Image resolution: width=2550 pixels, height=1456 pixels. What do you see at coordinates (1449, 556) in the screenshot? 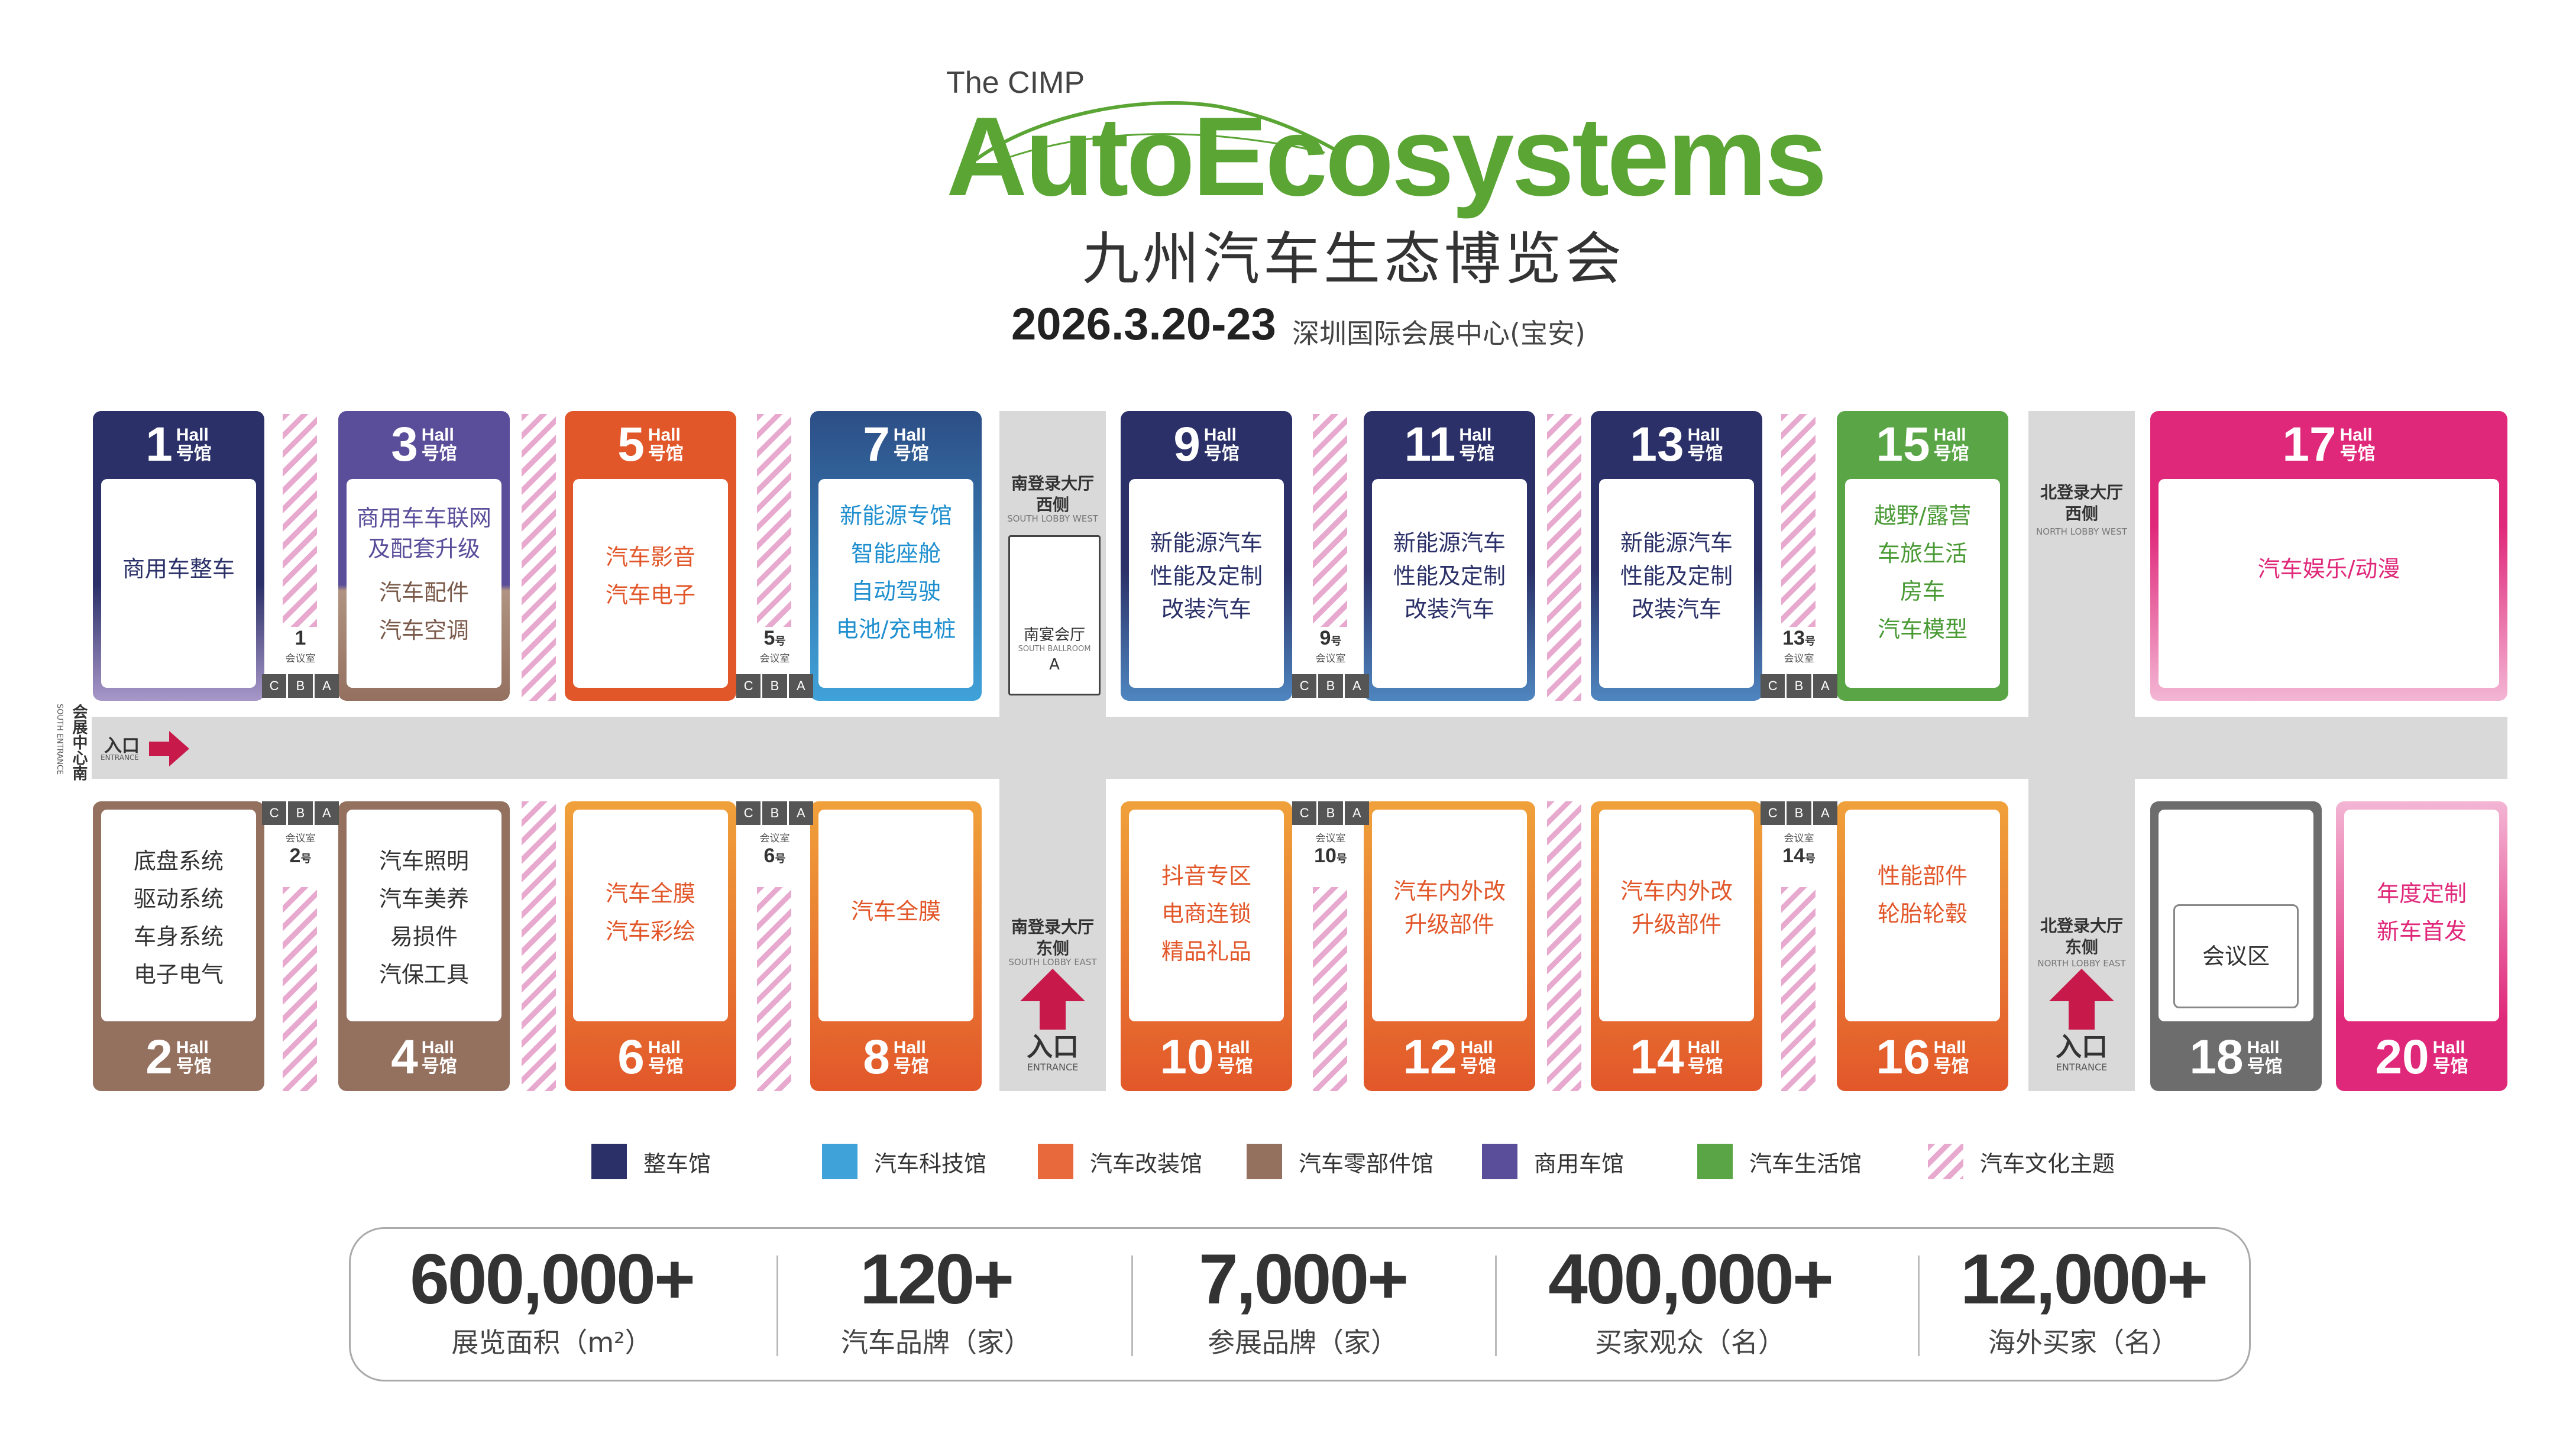
I see `hall-11: 11 Hall 号馆 新能源汽车 性能及定制 改装汽车` at bounding box center [1449, 556].